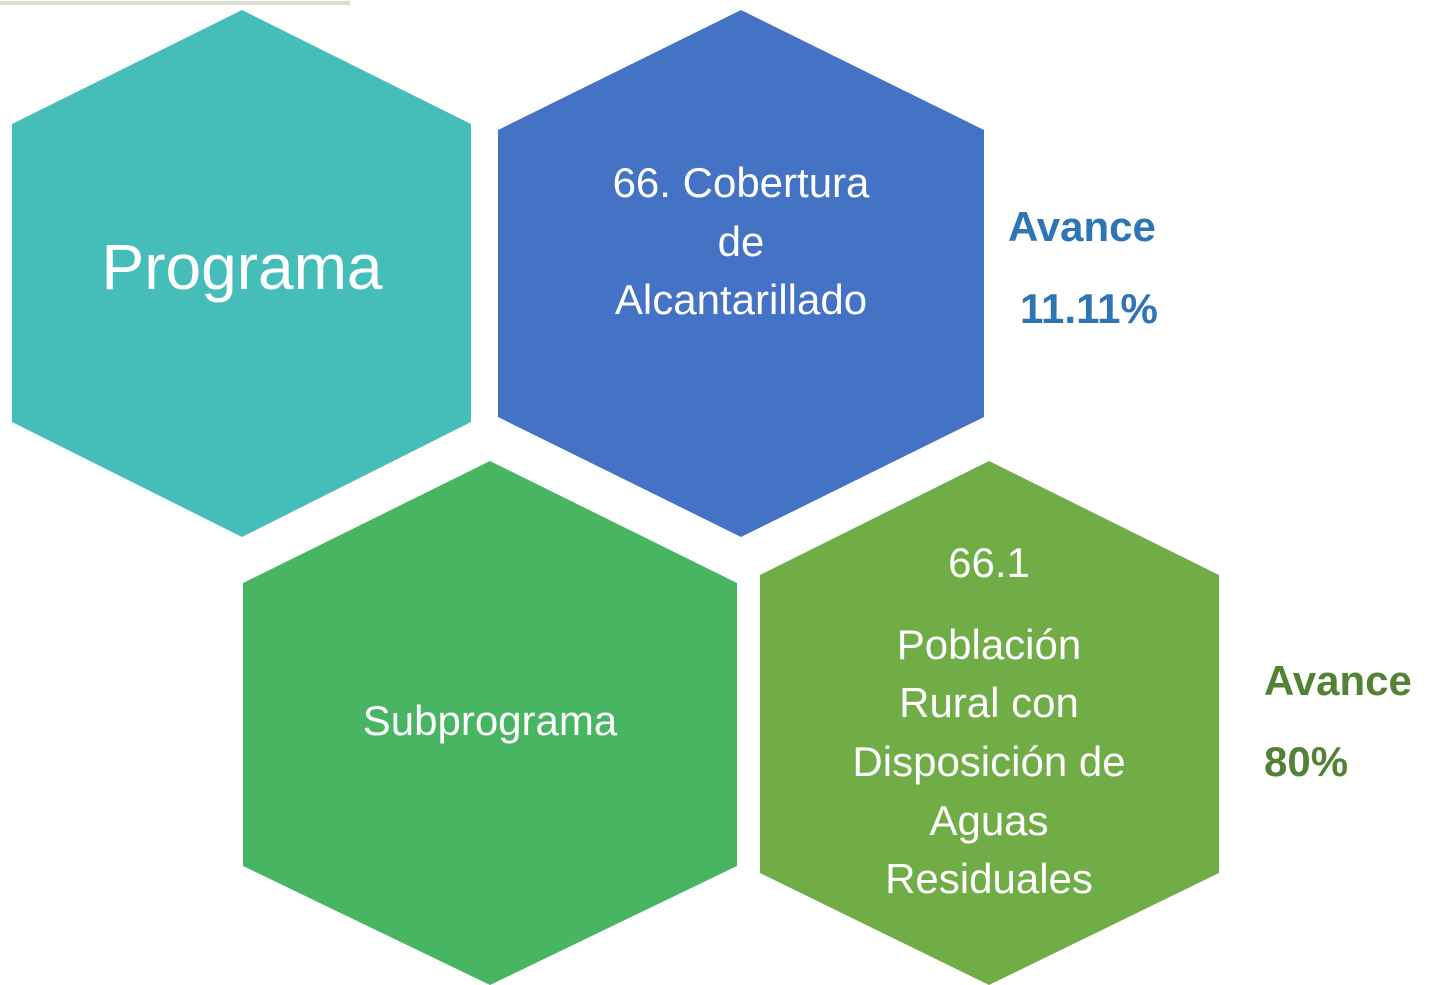  Describe the element at coordinates (741, 182) in the screenshot. I see `node-line: 66. Cobertura` at that location.